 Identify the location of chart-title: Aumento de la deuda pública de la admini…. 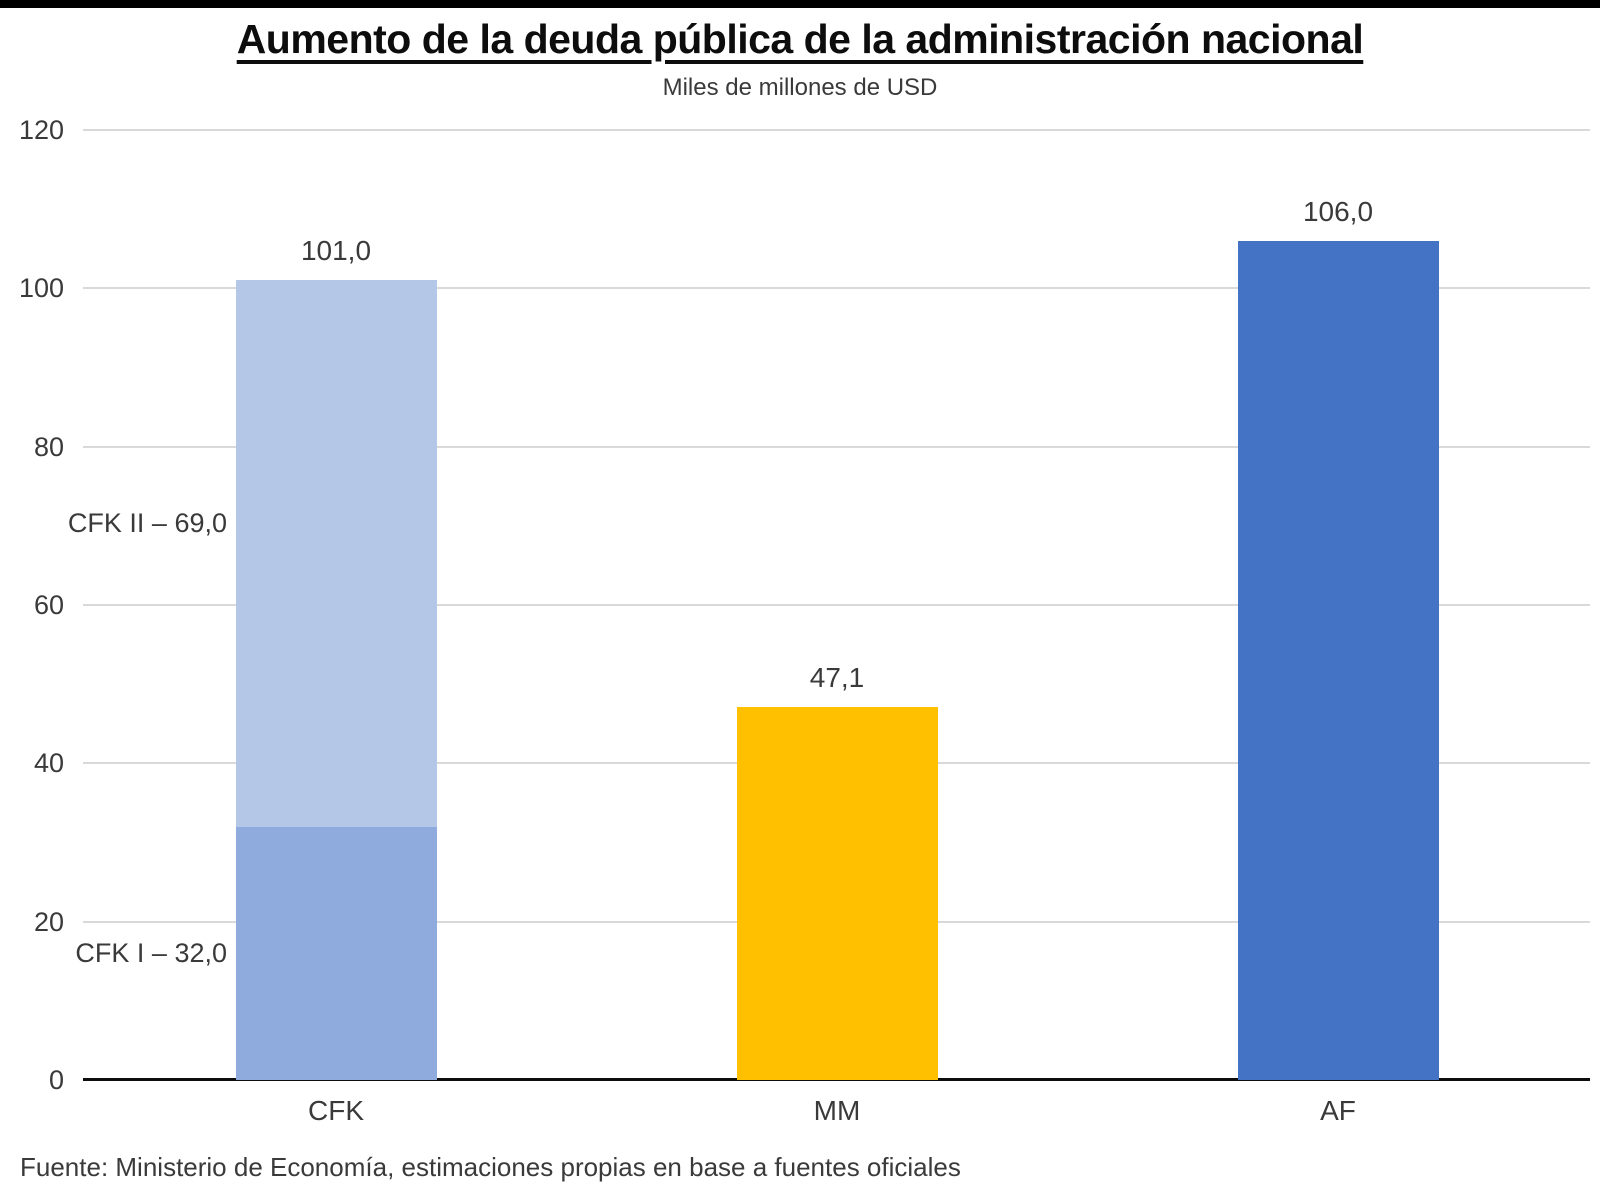
(800, 39).